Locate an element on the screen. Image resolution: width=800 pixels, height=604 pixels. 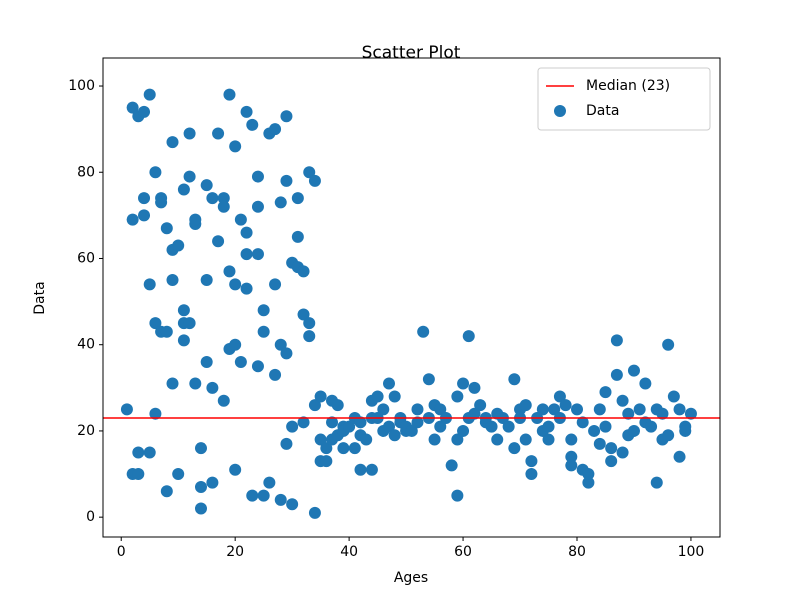
x-axis-label: Ages is located at coordinates (411, 578).